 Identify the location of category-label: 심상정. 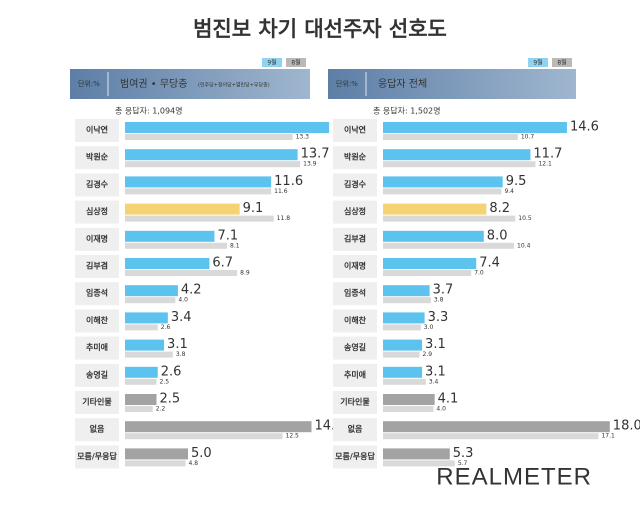
(97, 211).